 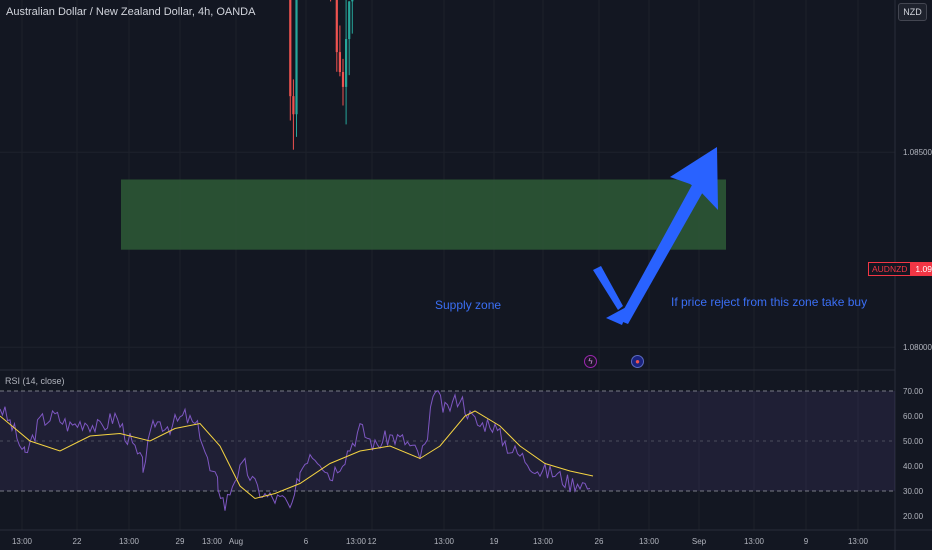 What do you see at coordinates (913, 516) in the screenshot?
I see `rsi-axis-label: 20.00` at bounding box center [913, 516].